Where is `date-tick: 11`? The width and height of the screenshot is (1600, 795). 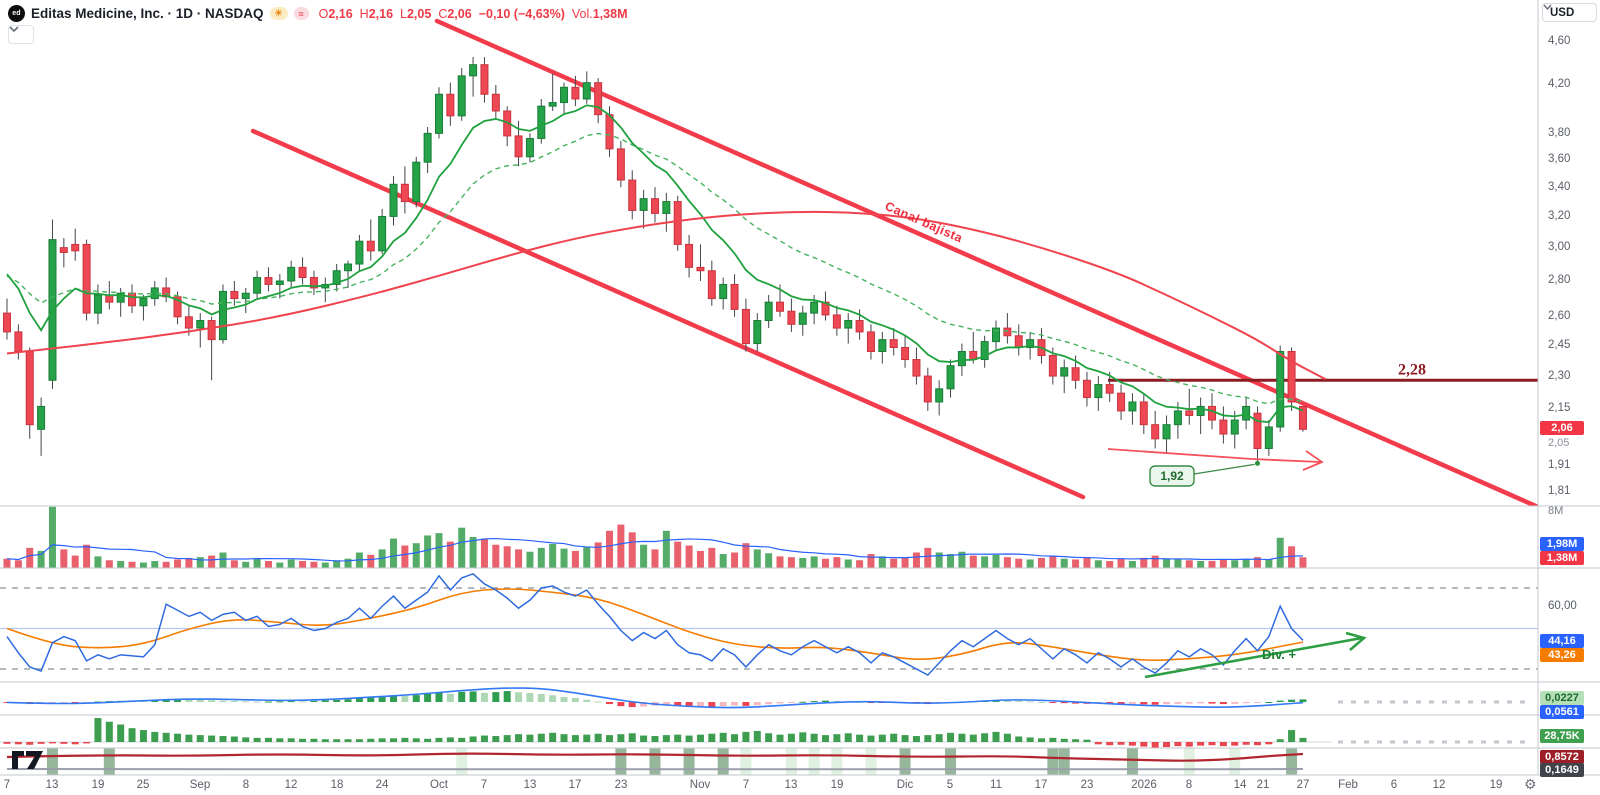 date-tick: 11 is located at coordinates (996, 785).